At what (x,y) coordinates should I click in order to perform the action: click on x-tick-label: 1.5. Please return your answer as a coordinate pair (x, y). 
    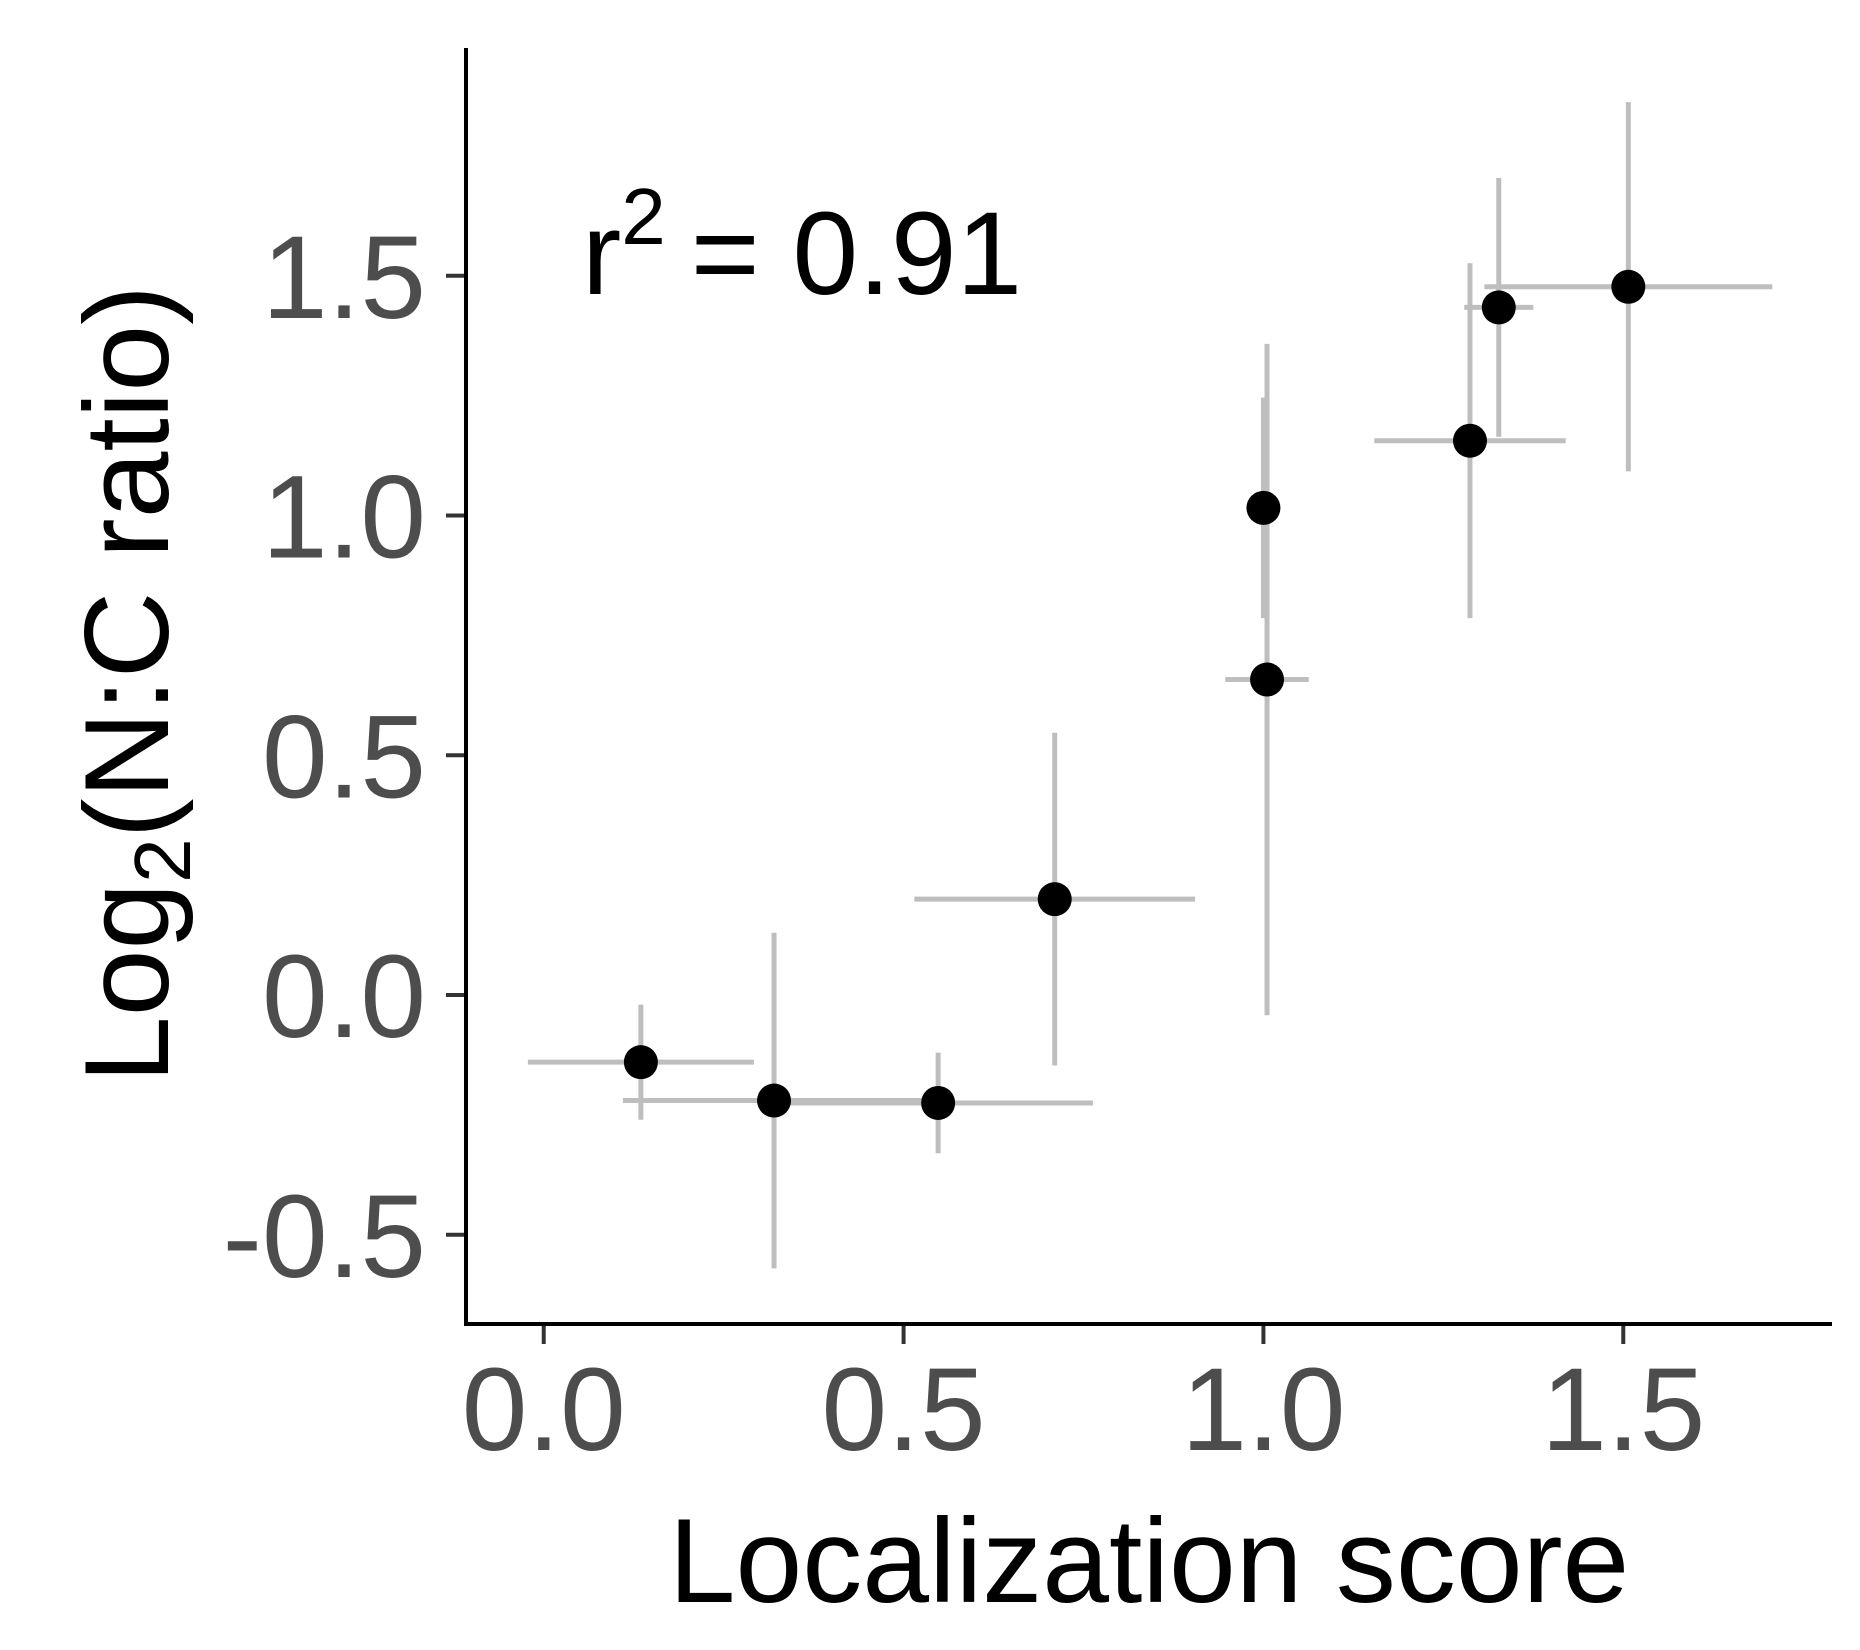
    Looking at the image, I should click on (1623, 1410).